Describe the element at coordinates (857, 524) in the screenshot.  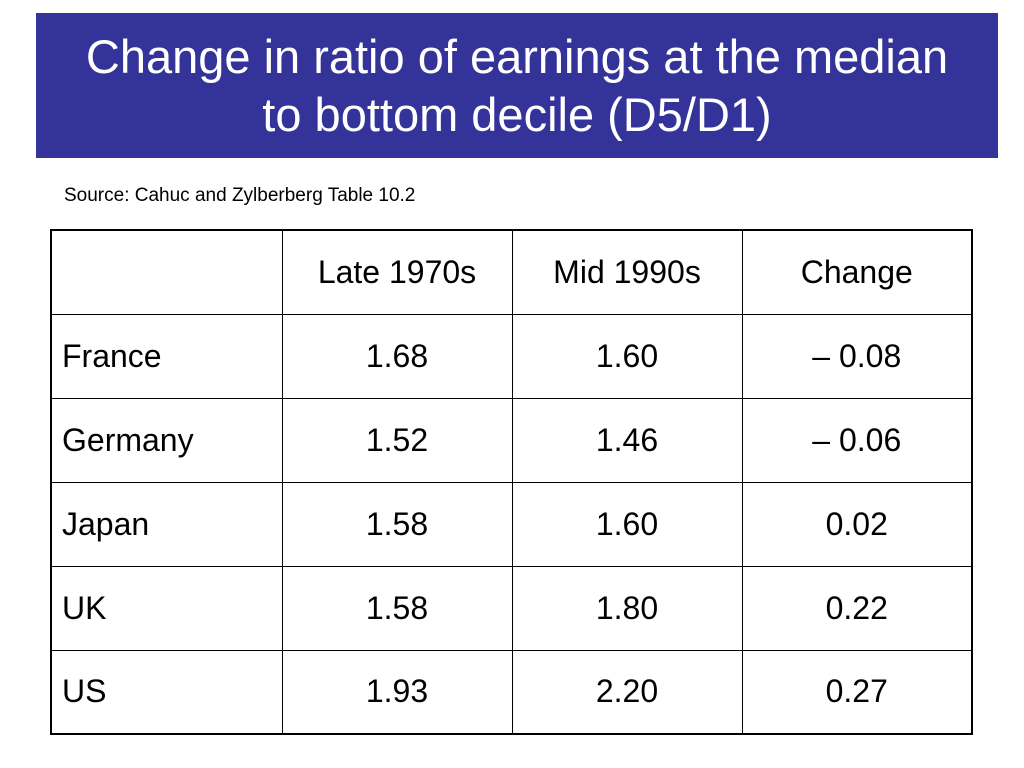
I see `change-cell: 0.02` at that location.